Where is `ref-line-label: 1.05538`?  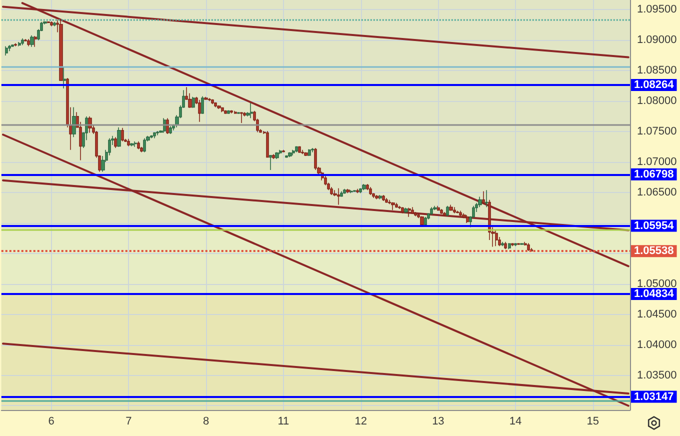 ref-line-label: 1.05538 is located at coordinates (654, 251).